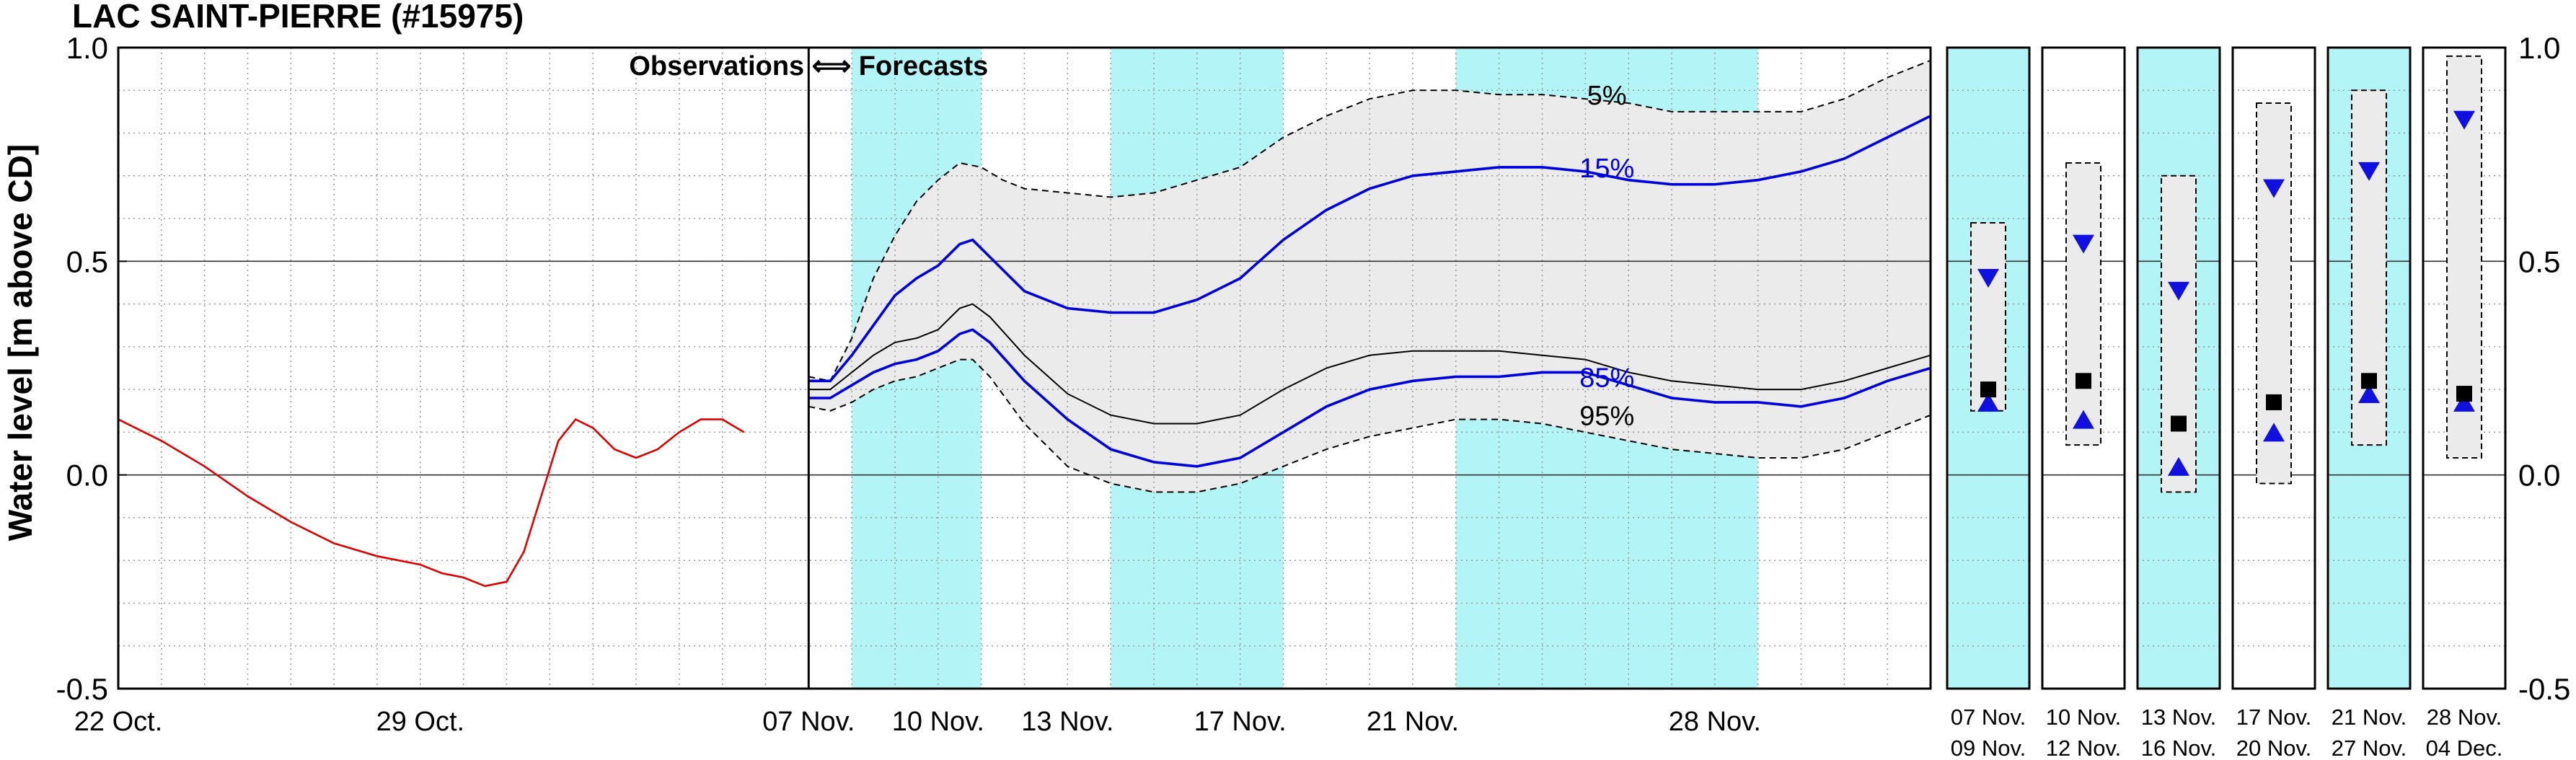 Image resolution: width=2576 pixels, height=760 pixels. Describe the element at coordinates (808, 66) in the screenshot. I see `divider-label: Observations ⟺ Forecasts` at that location.